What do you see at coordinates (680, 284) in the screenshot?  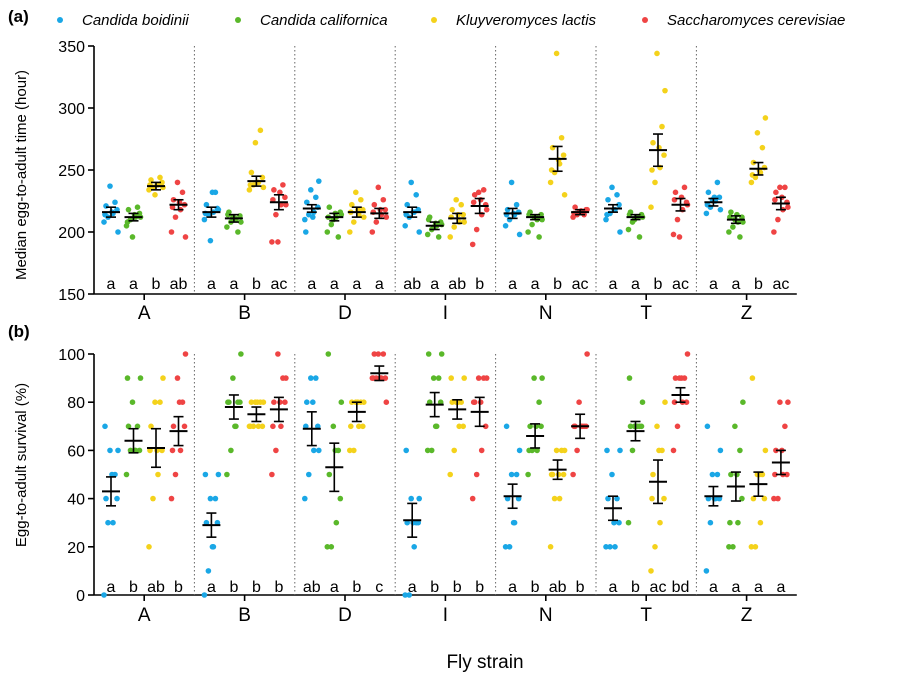 I see `significance-letter: ac` at bounding box center [680, 284].